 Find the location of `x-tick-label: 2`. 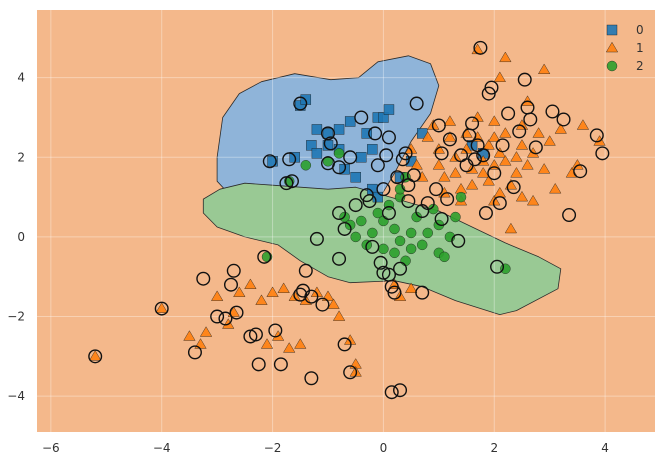

x-tick-label: 2 is located at coordinates (494, 448).